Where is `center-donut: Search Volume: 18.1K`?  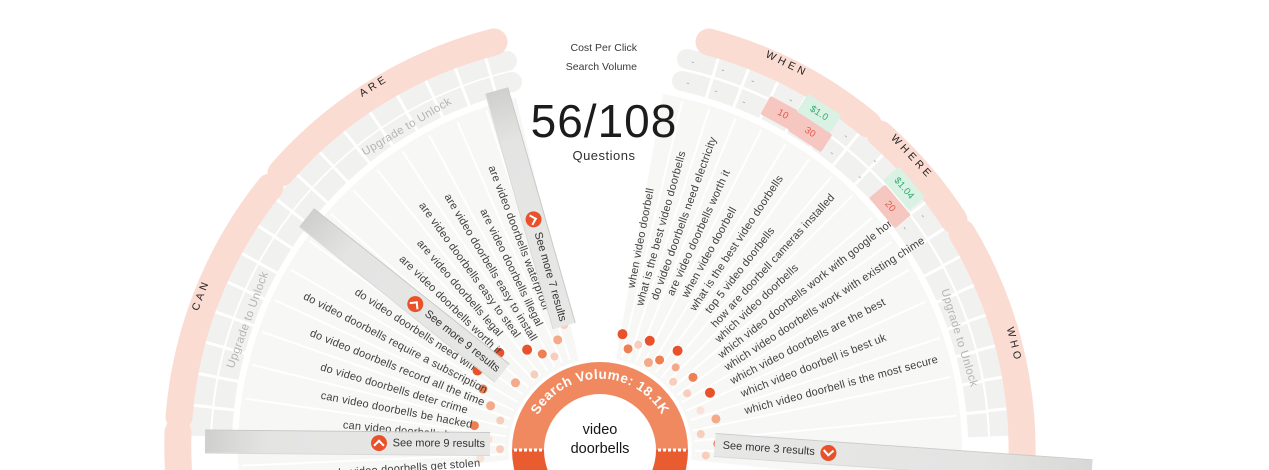 center-donut: Search Volume: 18.1K is located at coordinates (600, 416).